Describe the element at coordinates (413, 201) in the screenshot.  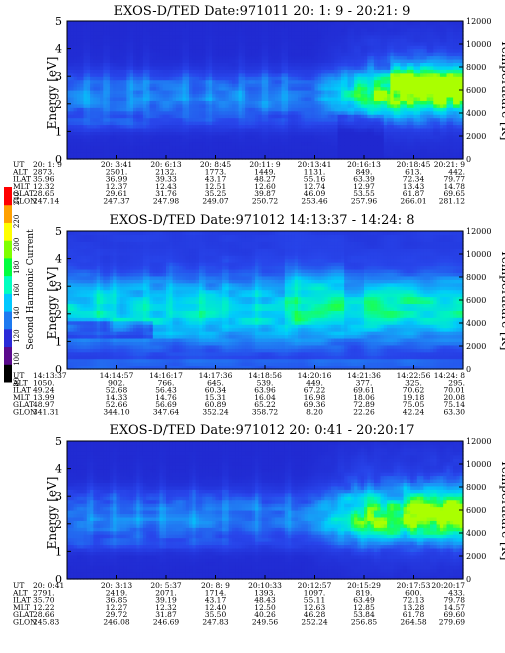
I see `row-value: 266.01` at that location.